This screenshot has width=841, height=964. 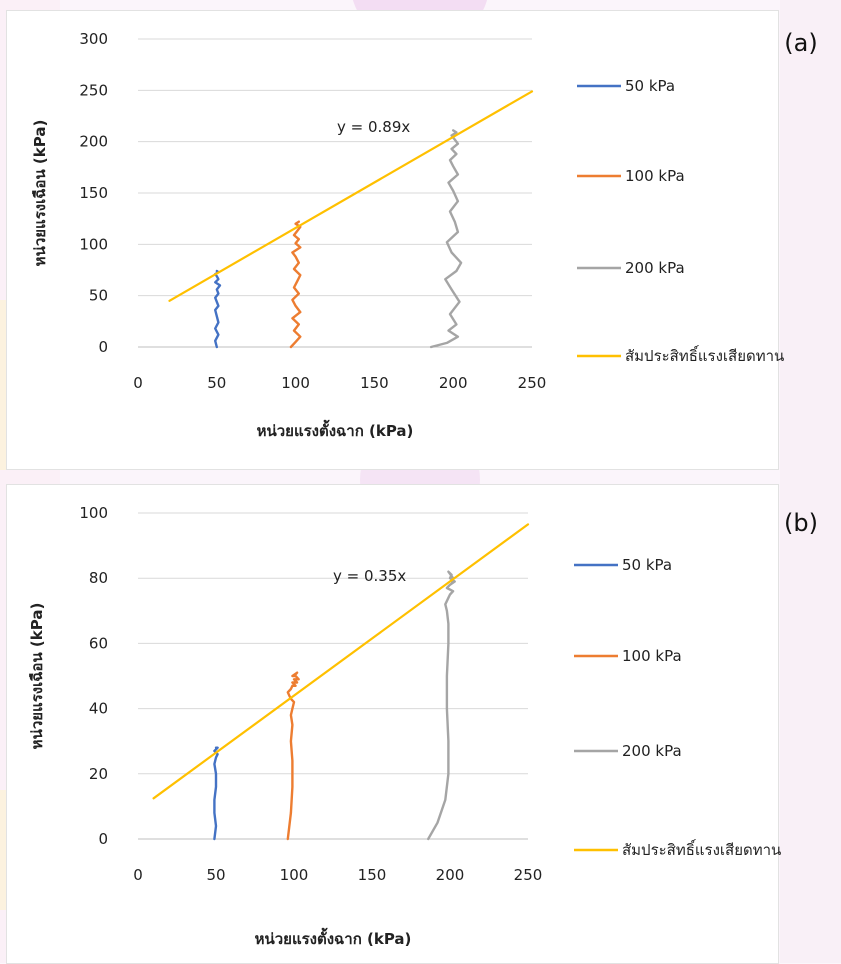 I want to click on x-axis-title-b: หน่วยแรงตั้งฉาก (kPa), so click(x=333, y=937).